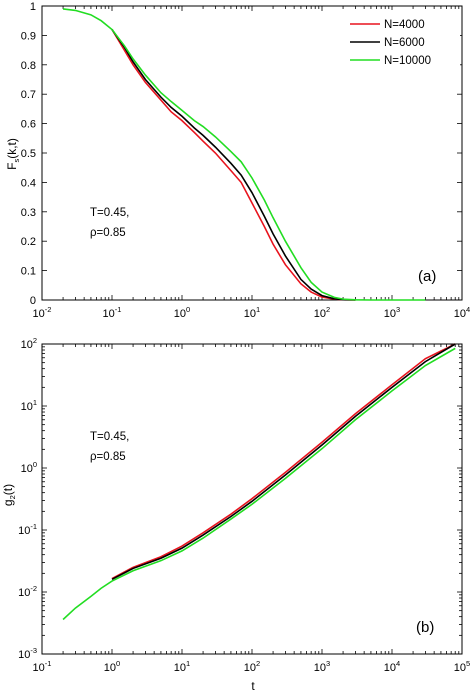 The width and height of the screenshot is (474, 692). I want to click on panel-a-ytick-label: 0.9, so click(28, 36).